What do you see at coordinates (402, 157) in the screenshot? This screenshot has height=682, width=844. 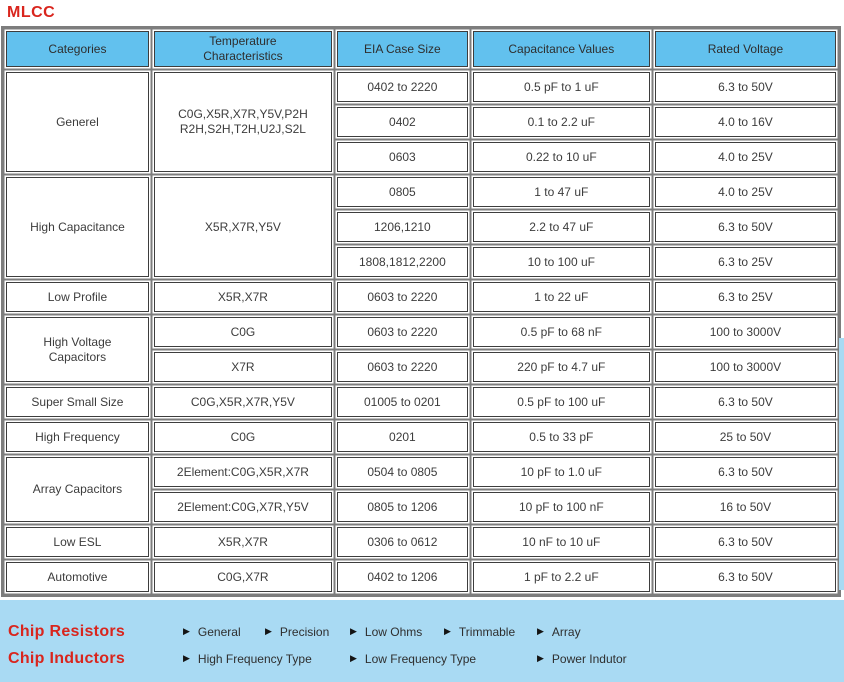 I see `cell-case-size: 0603` at bounding box center [402, 157].